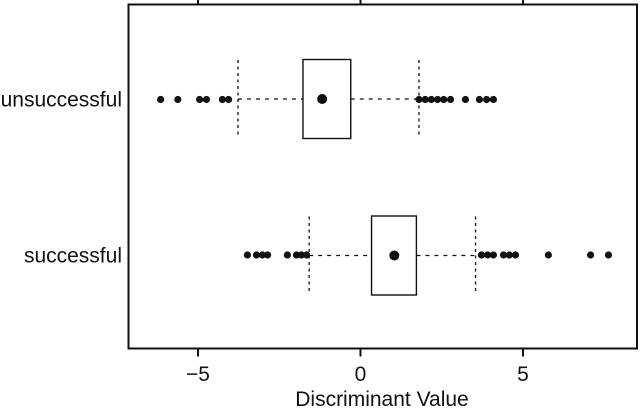 This screenshot has height=413, width=640. I want to click on x-axis-top-ticks, so click(360, 2).